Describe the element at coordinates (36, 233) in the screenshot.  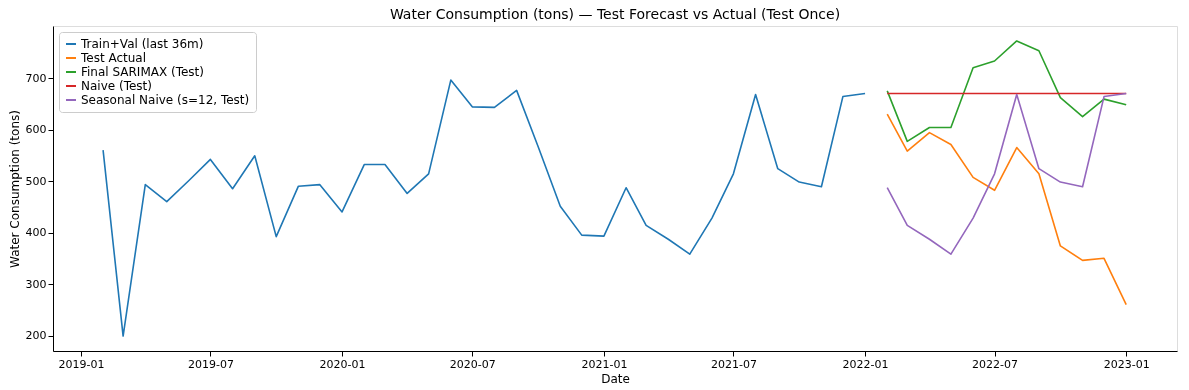
I see `y-tick-label: 400` at that location.